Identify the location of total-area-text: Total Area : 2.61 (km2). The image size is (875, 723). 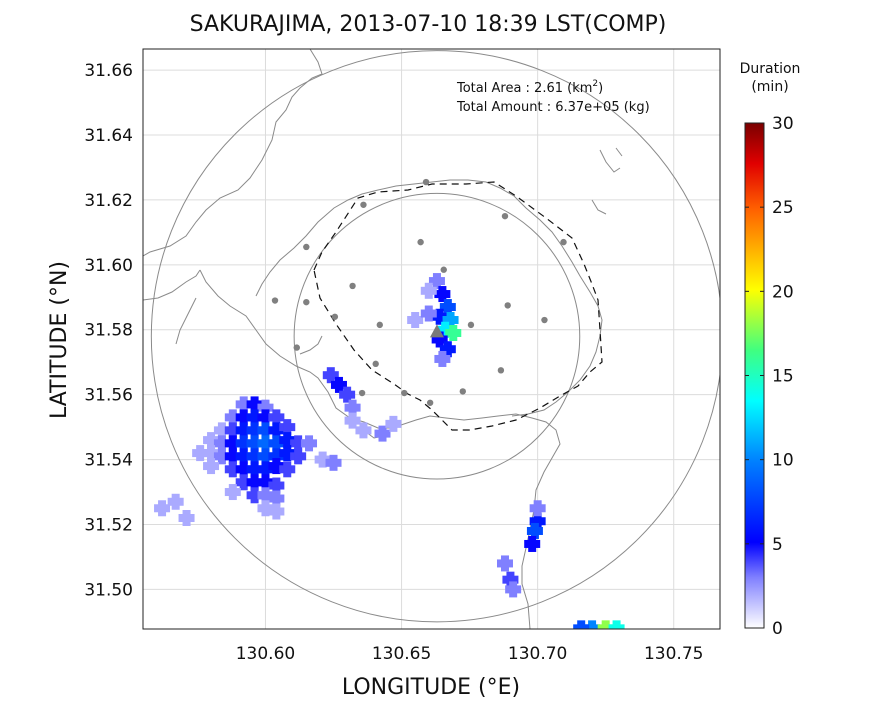
(529, 87).